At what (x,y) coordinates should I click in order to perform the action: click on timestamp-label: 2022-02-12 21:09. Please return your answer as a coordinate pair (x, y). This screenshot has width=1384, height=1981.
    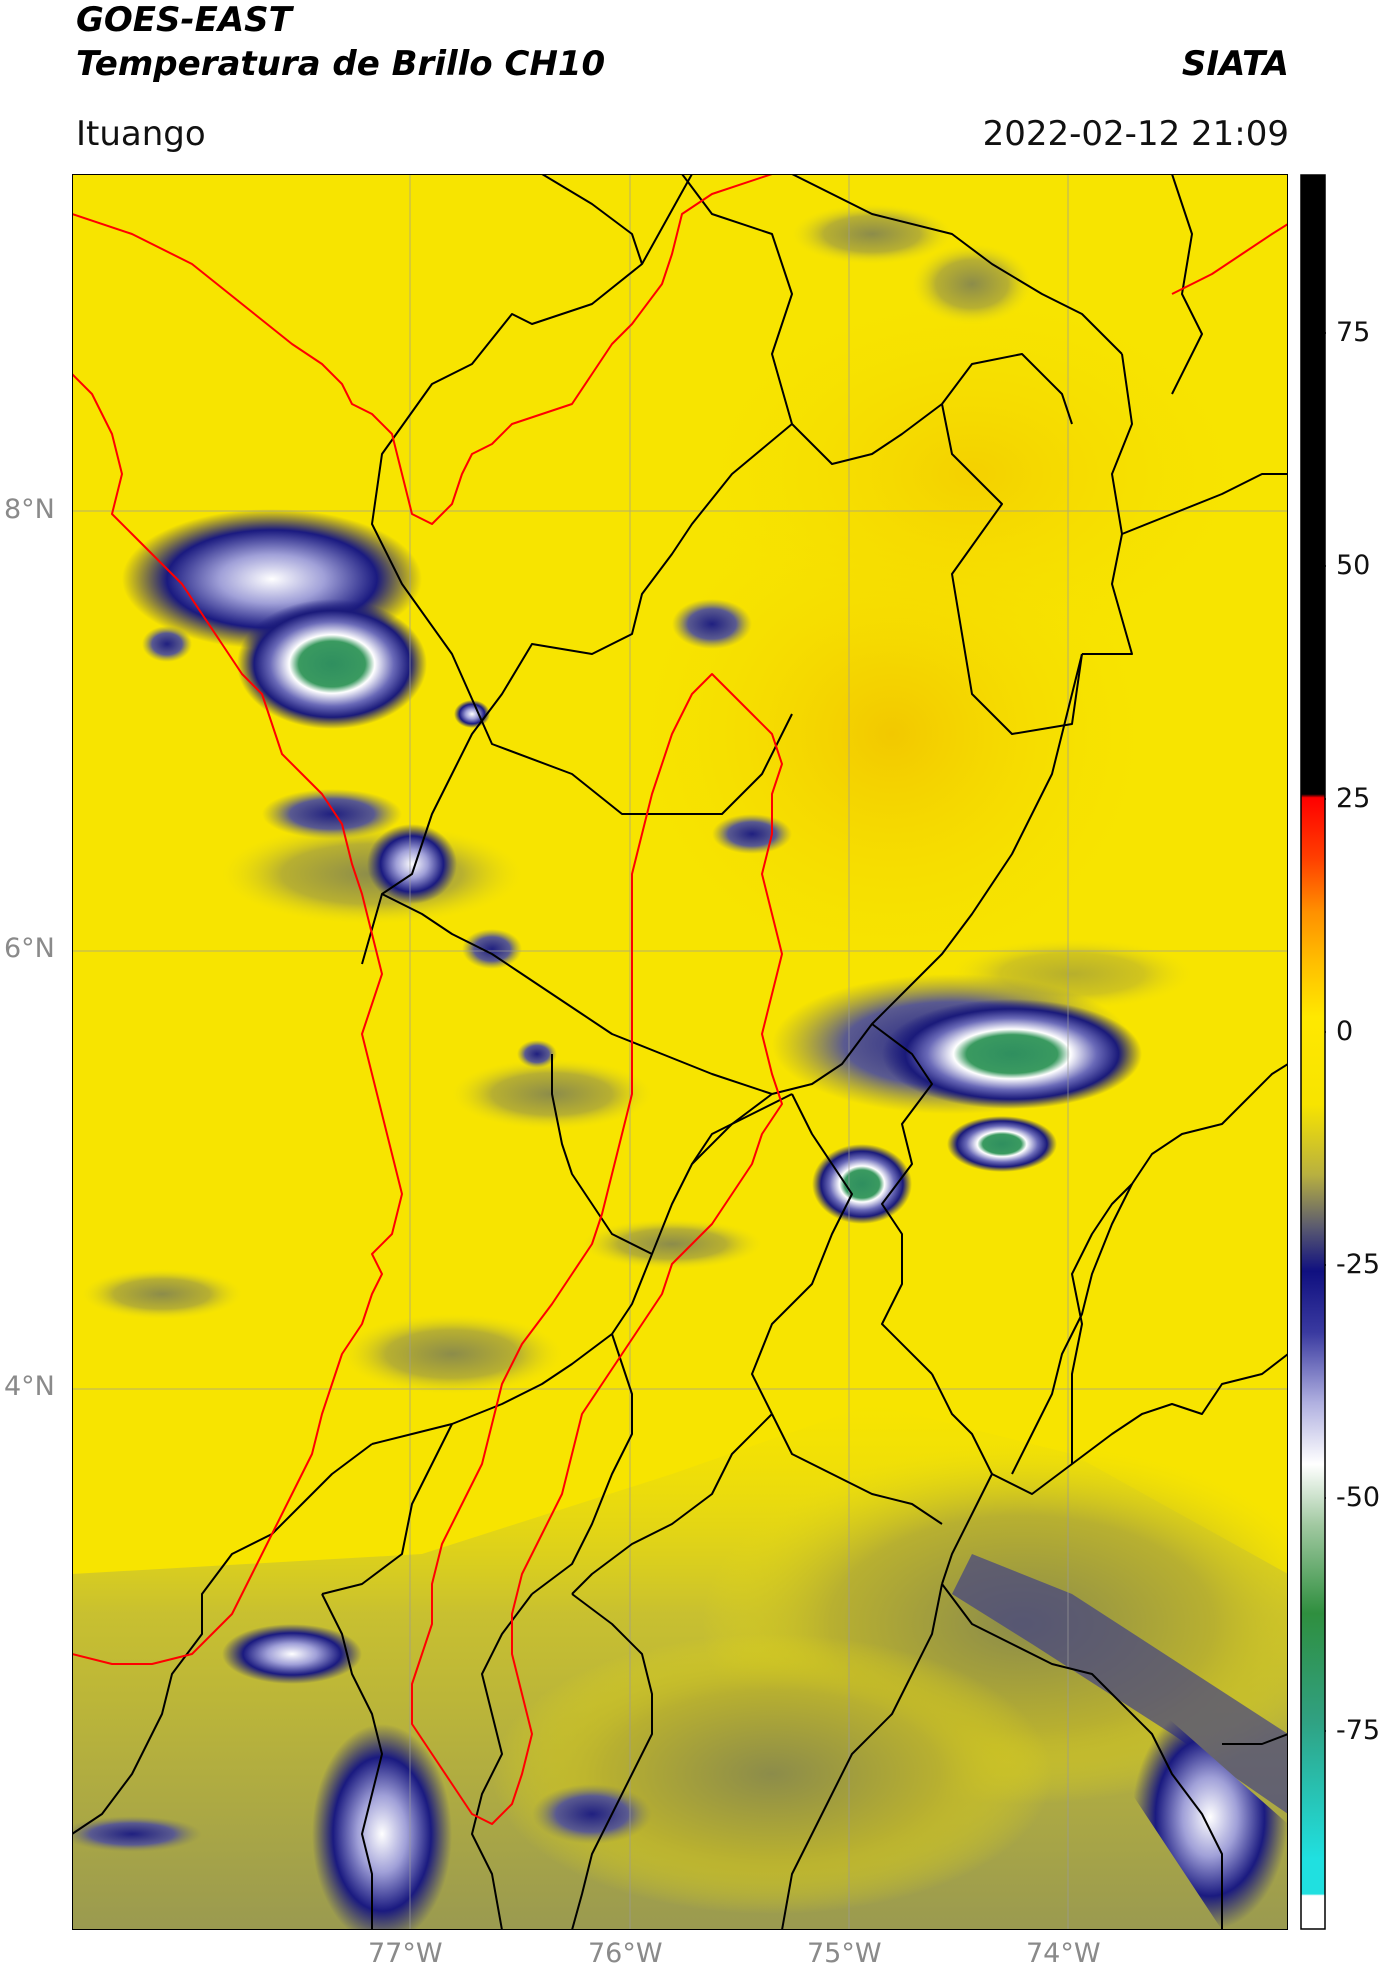
    Looking at the image, I should click on (1135, 134).